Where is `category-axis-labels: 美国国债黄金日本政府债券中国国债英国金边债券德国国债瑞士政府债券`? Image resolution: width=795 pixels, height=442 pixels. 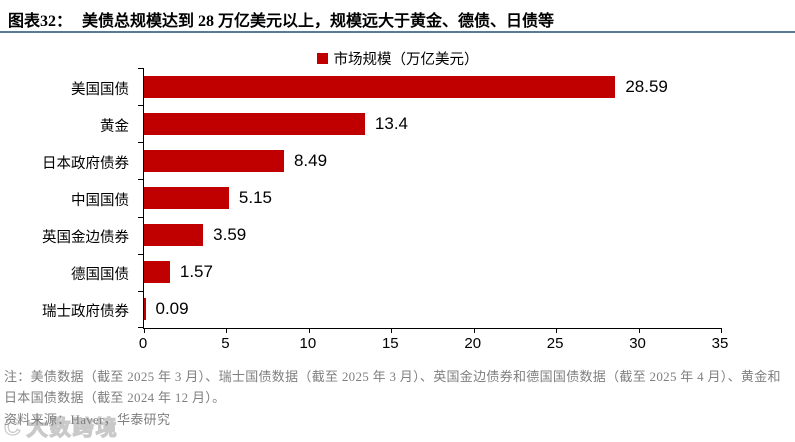 category-axis-labels: 美国国债黄金日本政府债券中国国债英国金边债券德国国债瑞士政府债券 is located at coordinates (68, 198).